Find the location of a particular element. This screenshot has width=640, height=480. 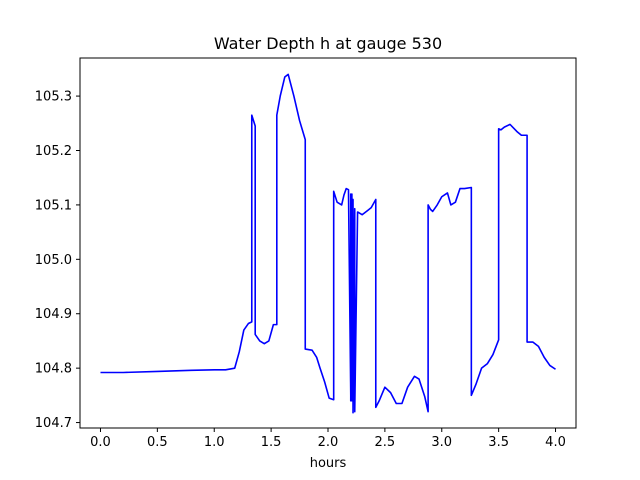

x-tick-label: 2.0 is located at coordinates (328, 442).